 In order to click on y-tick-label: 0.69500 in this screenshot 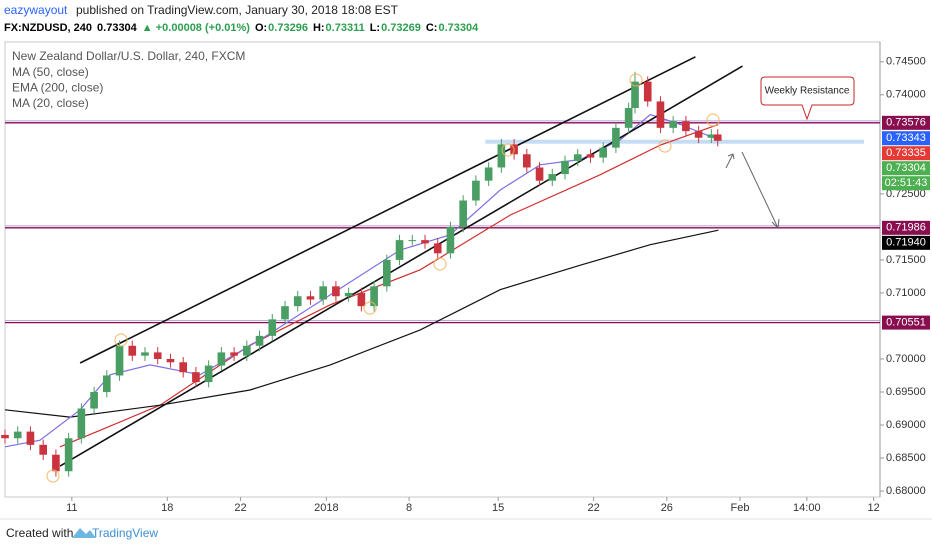, I will do `click(906, 392)`.